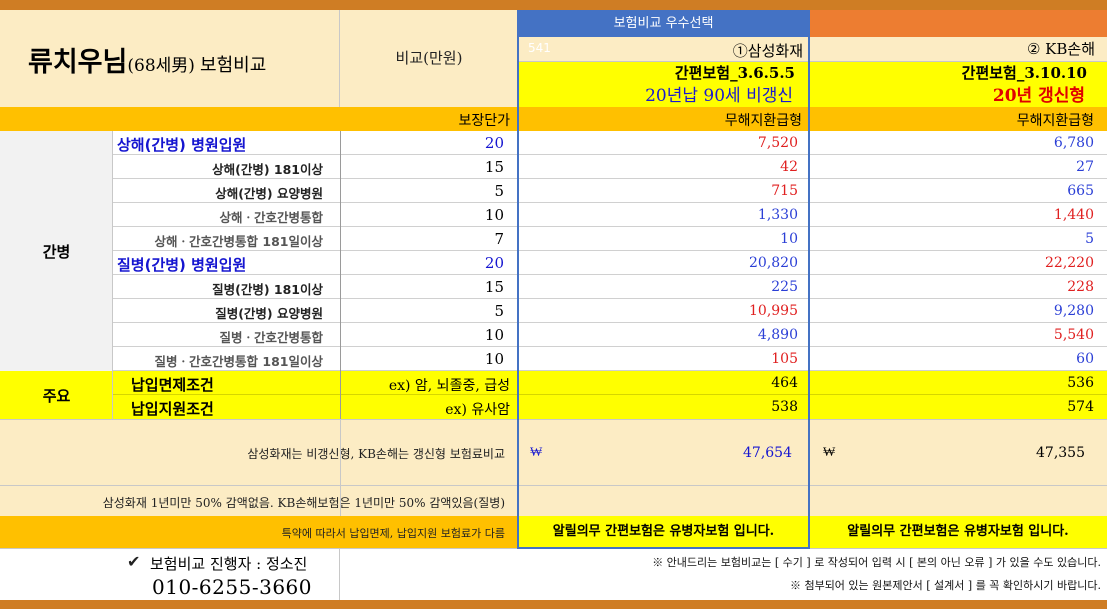  Describe the element at coordinates (663, 73) in the screenshot. I see `col1-product: 간편보험_3.6.5.5` at that location.